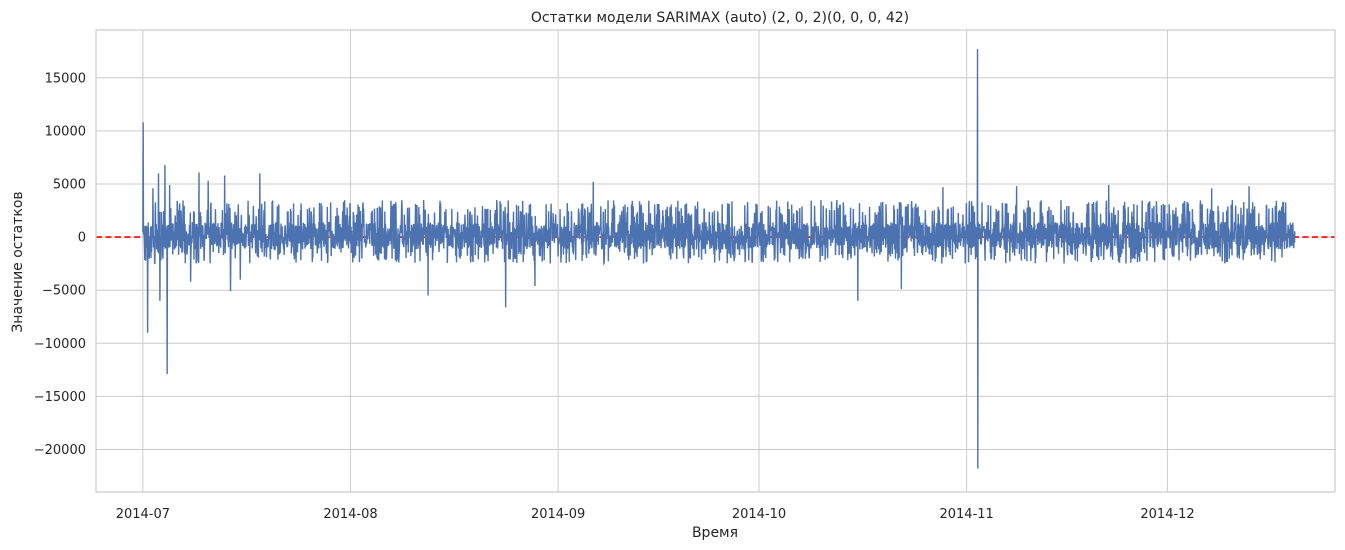  What do you see at coordinates (966, 514) in the screenshot?
I see `x-tick-label: 2014-11` at bounding box center [966, 514].